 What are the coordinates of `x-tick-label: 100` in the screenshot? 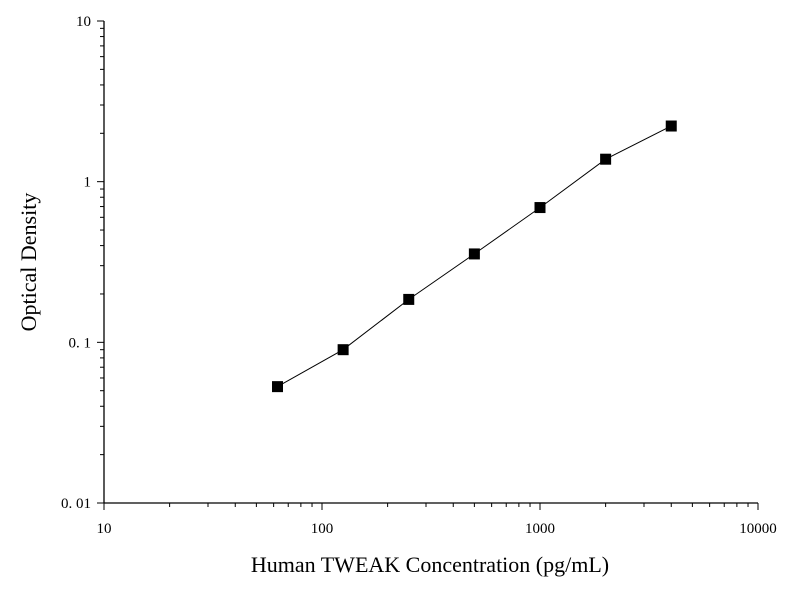 It's located at (322, 529).